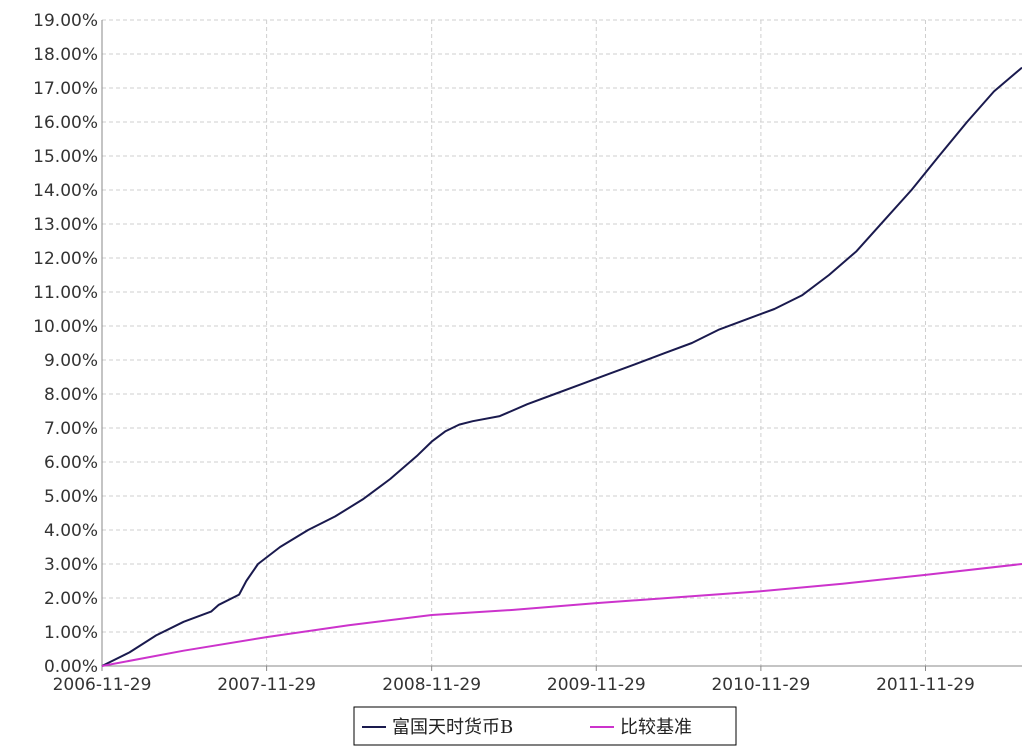 This screenshot has width=1022, height=746. What do you see at coordinates (71, 531) in the screenshot?
I see `y-tick-label: 4.00%` at bounding box center [71, 531].